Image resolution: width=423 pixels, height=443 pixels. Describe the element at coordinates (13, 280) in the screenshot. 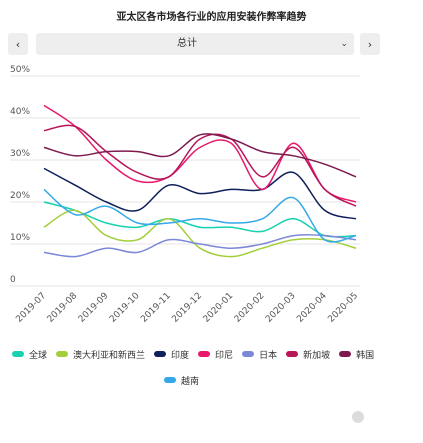

I see `y-tick-label: 0` at that location.